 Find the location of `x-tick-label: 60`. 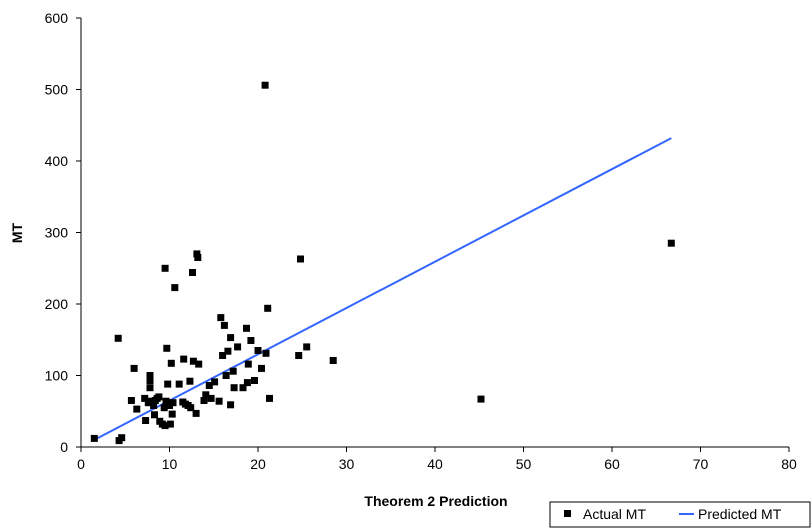

x-tick-label: 60 is located at coordinates (612, 464).